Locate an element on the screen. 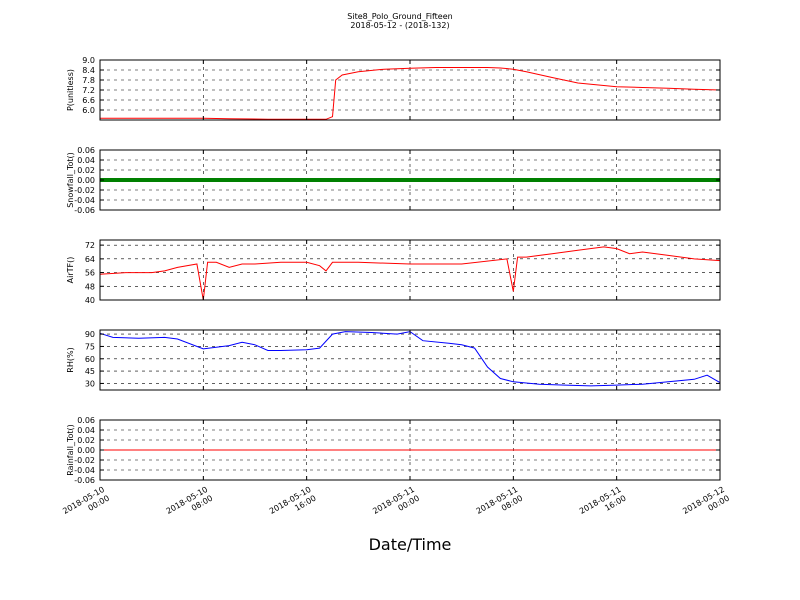 This screenshot has width=800, height=600. y-tick-label: 7.2 is located at coordinates (88, 90).